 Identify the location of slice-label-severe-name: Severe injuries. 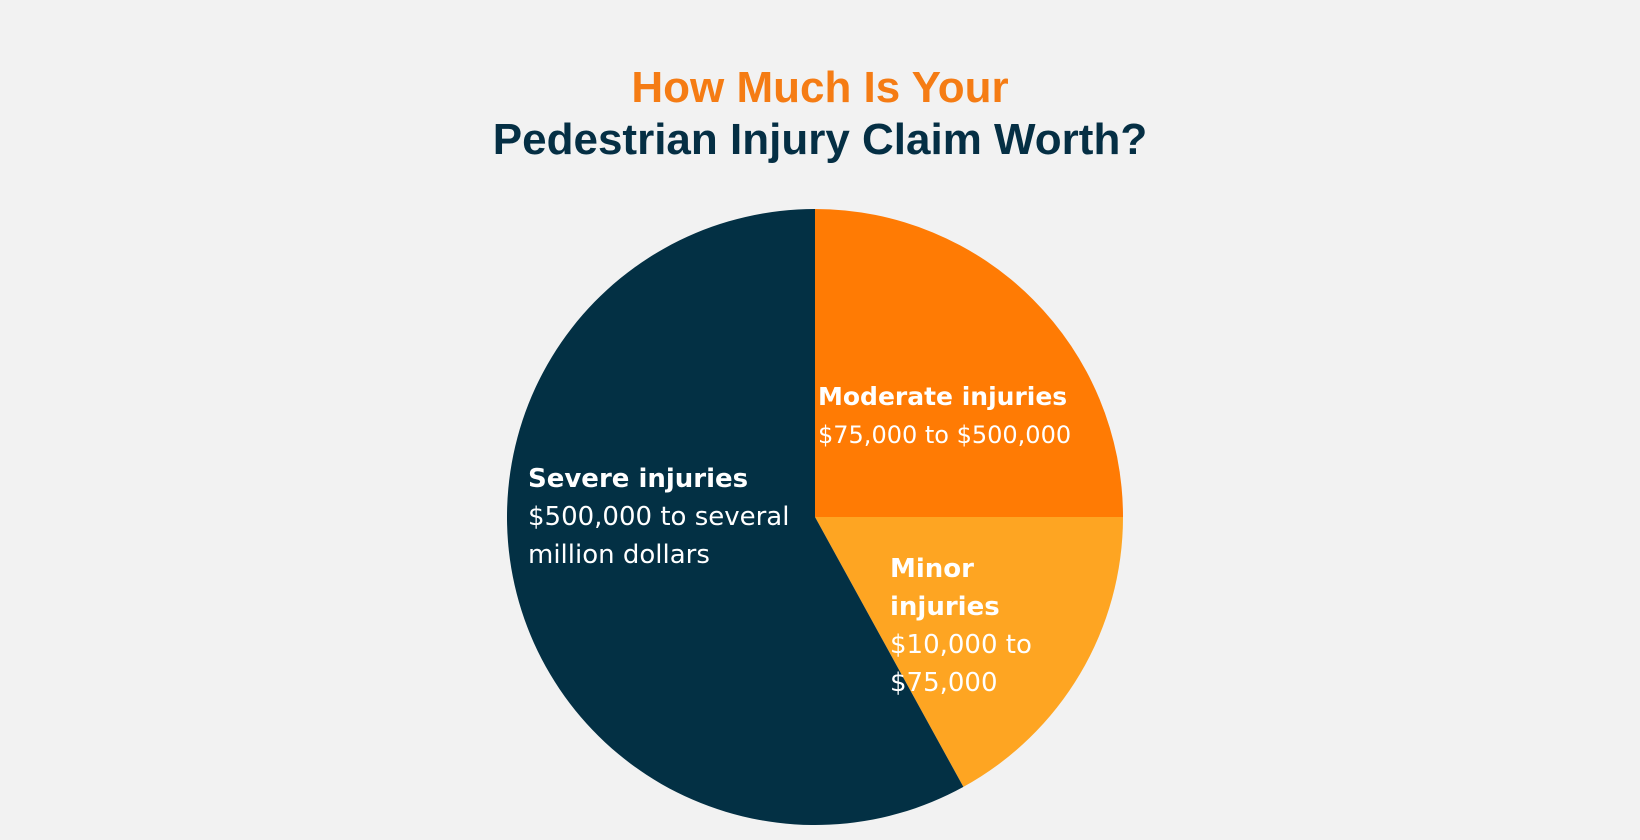
(638, 479).